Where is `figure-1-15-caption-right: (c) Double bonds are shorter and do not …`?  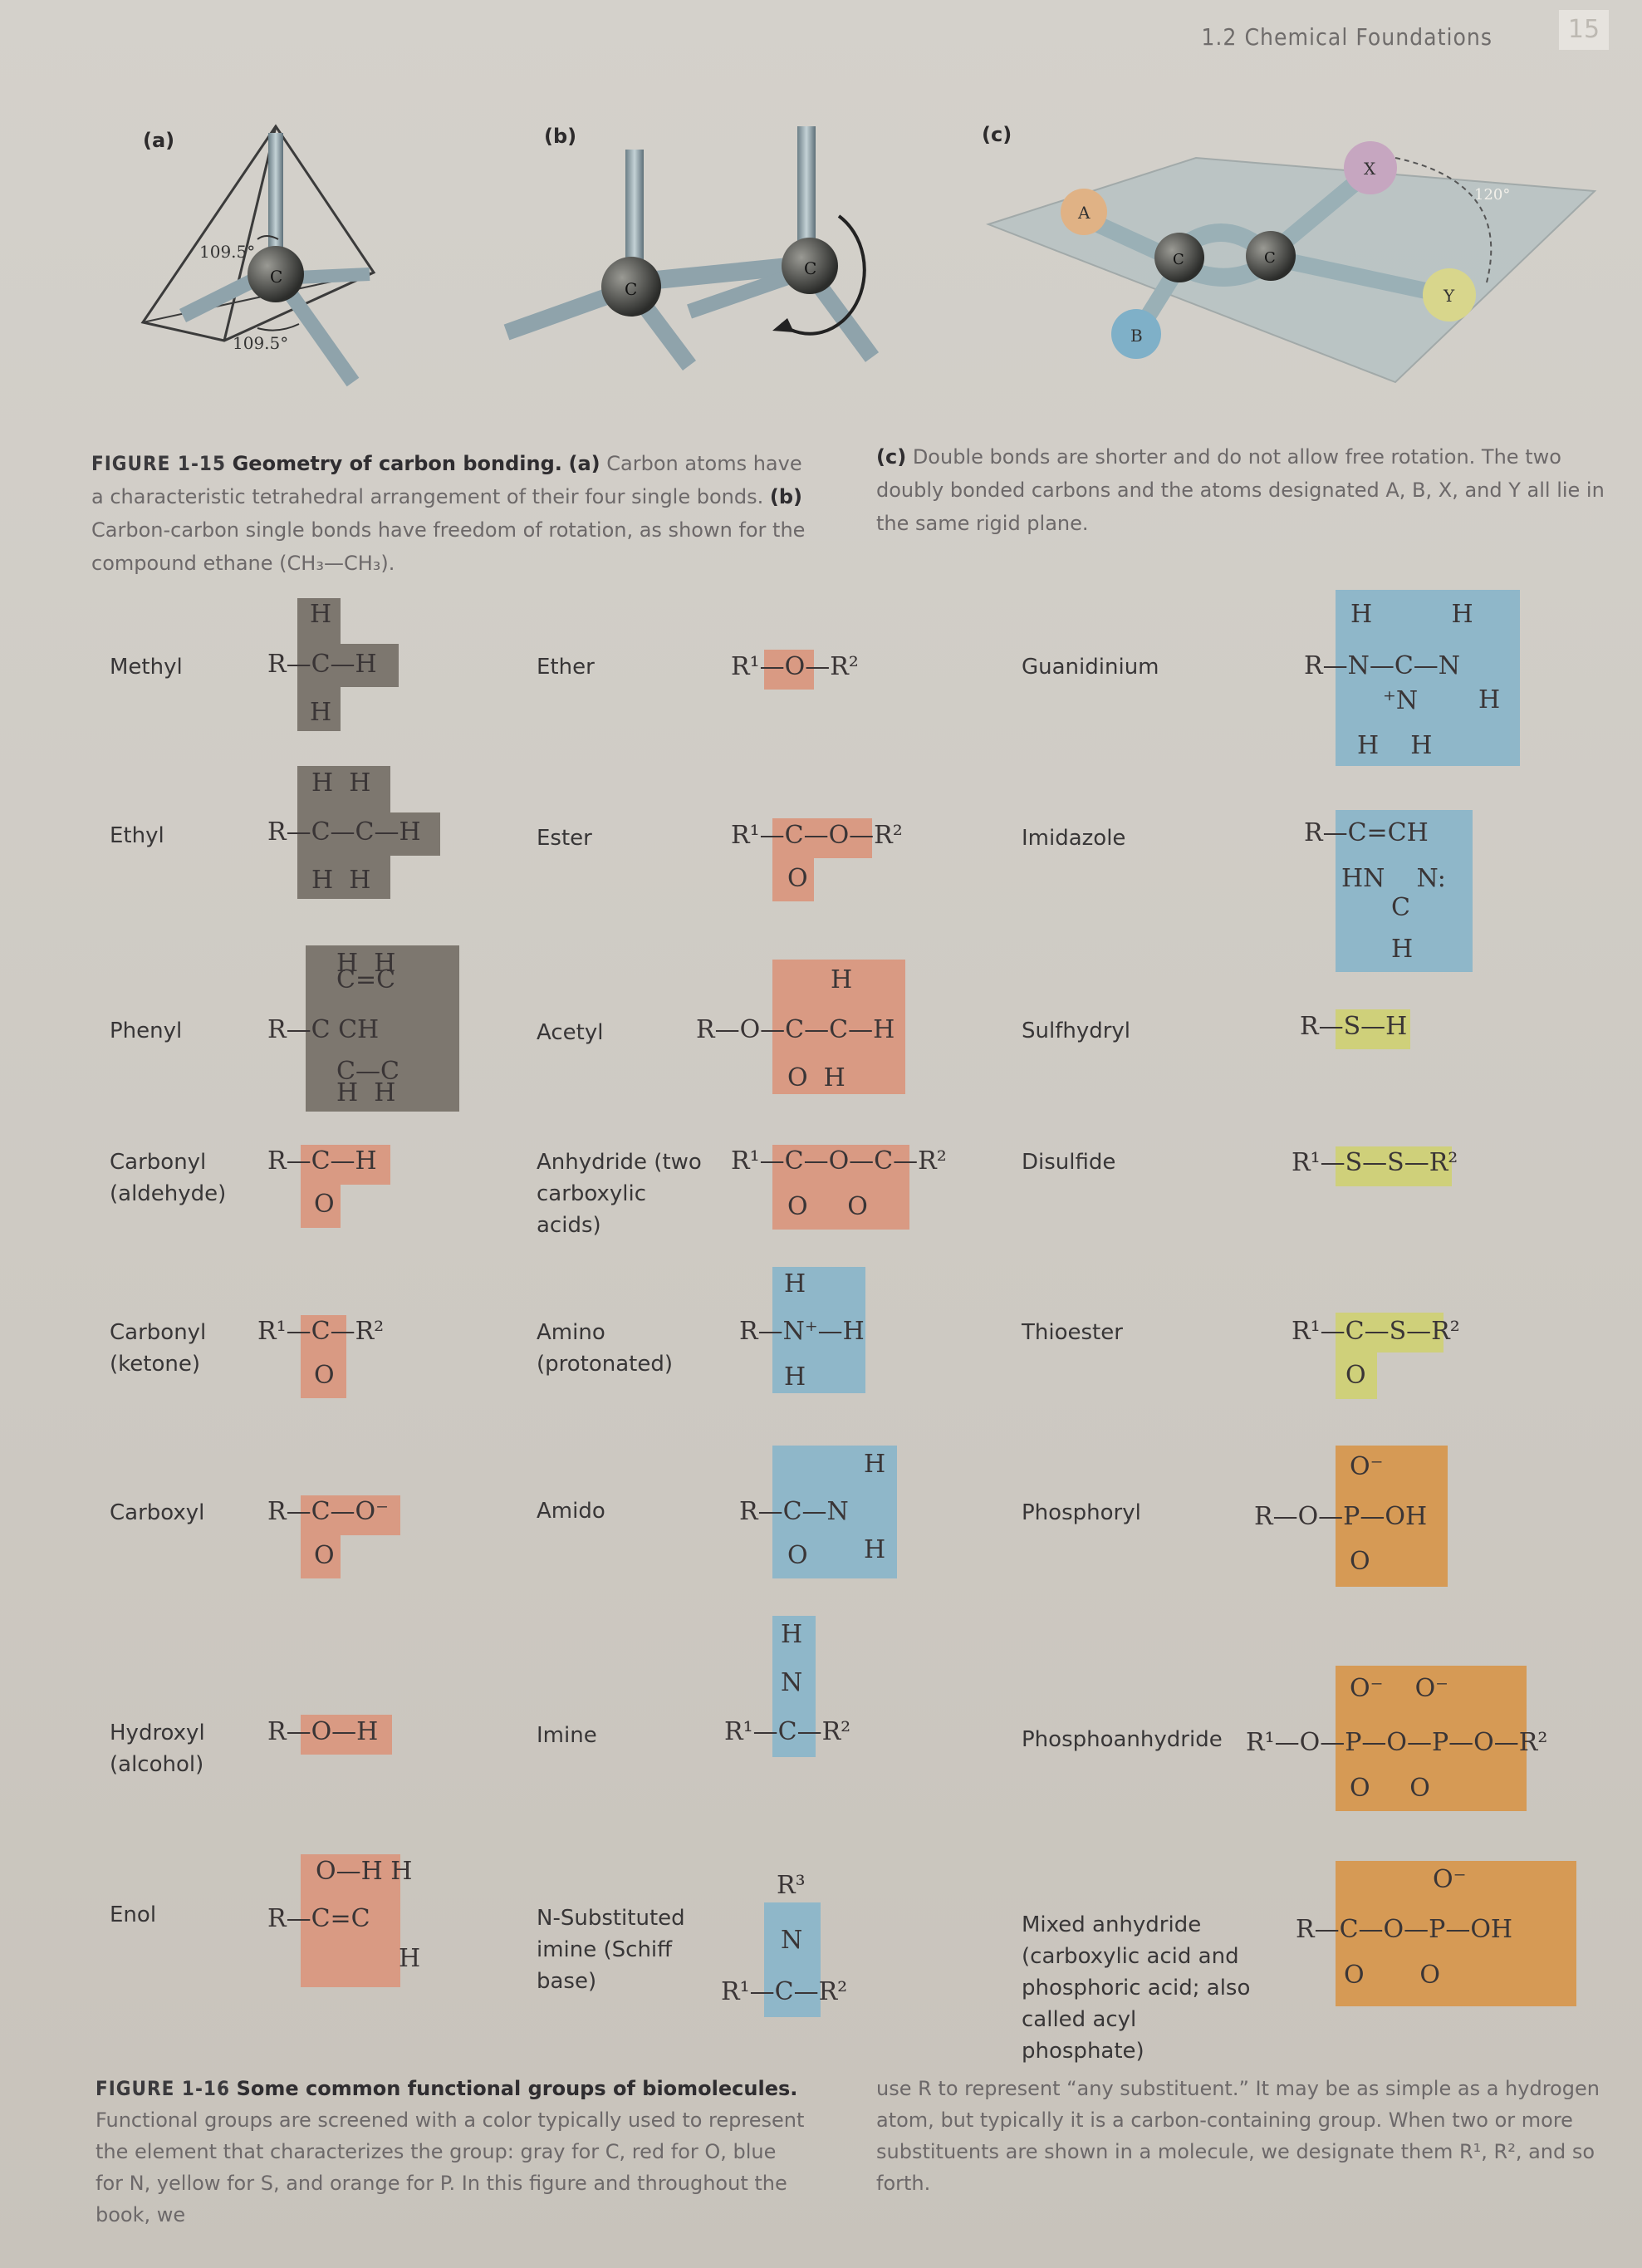
figure-1-15-caption-right: (c) Double bonds are shorter and do not … is located at coordinates (1240, 490).